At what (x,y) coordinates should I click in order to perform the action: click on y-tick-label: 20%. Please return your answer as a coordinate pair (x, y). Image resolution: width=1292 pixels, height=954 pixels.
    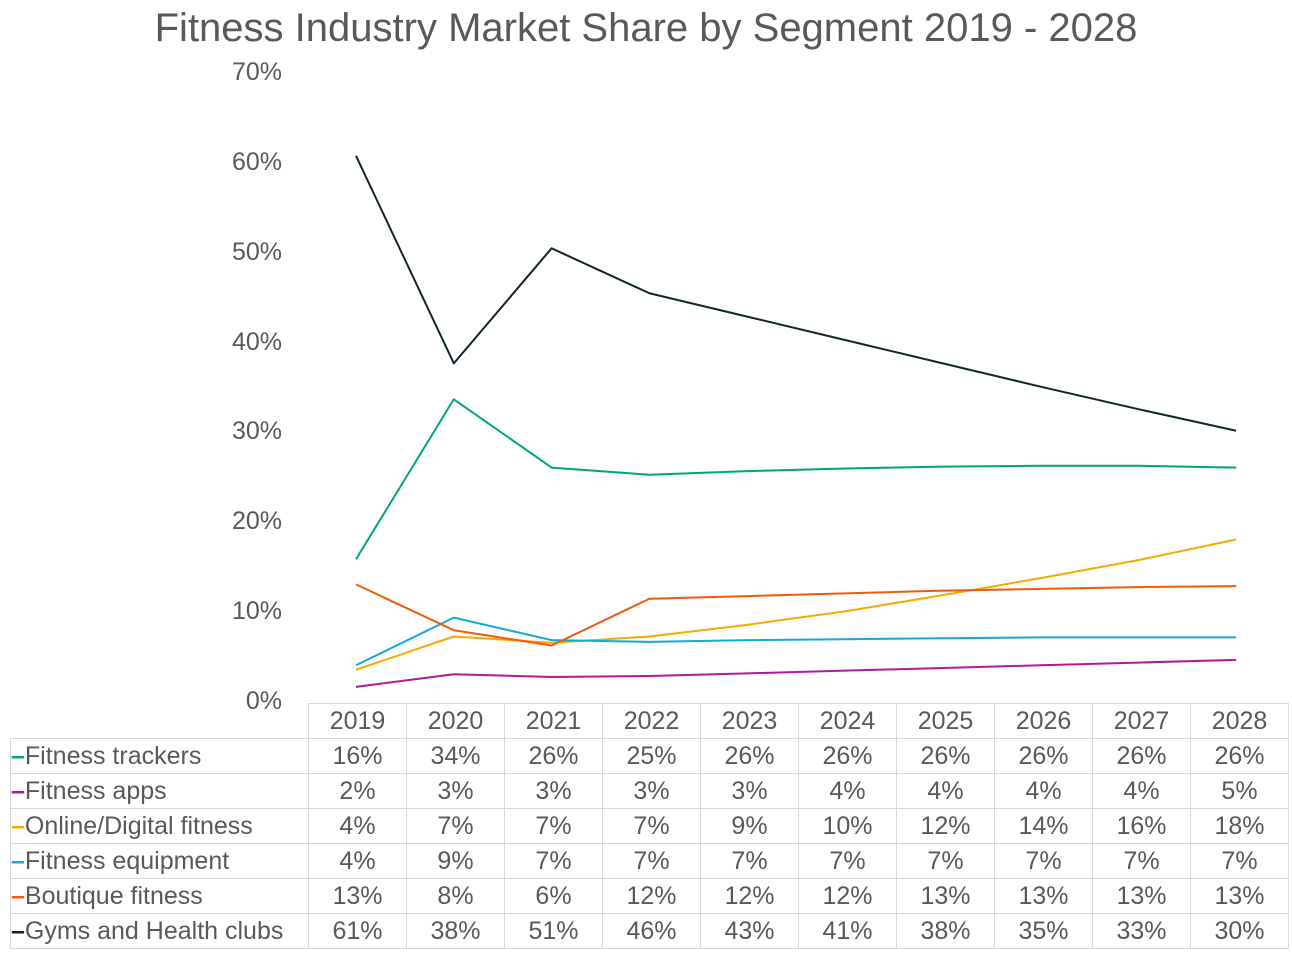
    Looking at the image, I should click on (256, 521).